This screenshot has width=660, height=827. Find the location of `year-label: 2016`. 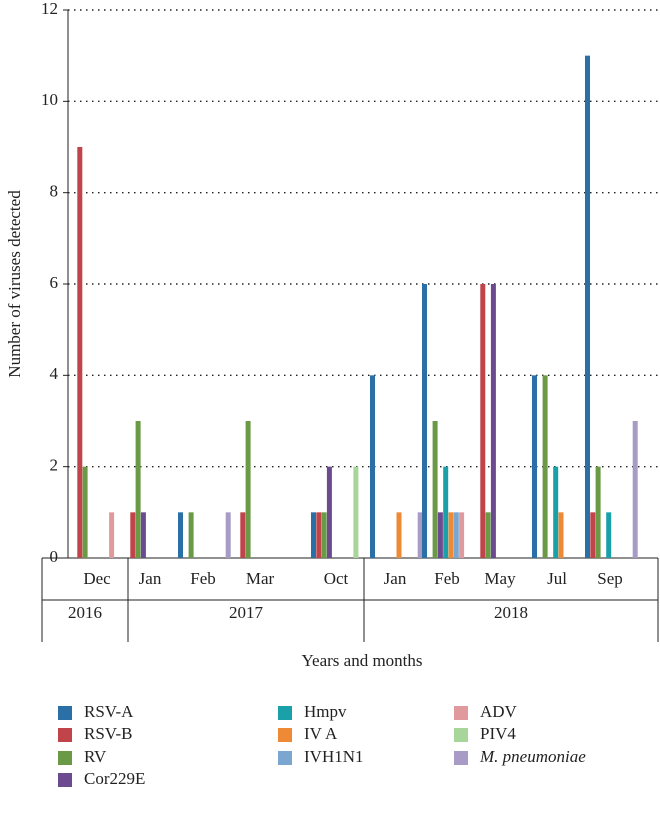

year-label: 2016 is located at coordinates (85, 612).